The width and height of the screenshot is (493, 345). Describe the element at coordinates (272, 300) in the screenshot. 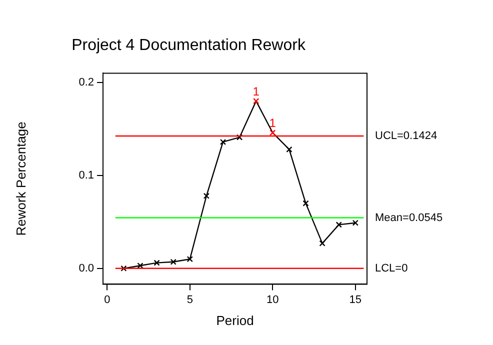

I see `x-tick-label: 10` at that location.